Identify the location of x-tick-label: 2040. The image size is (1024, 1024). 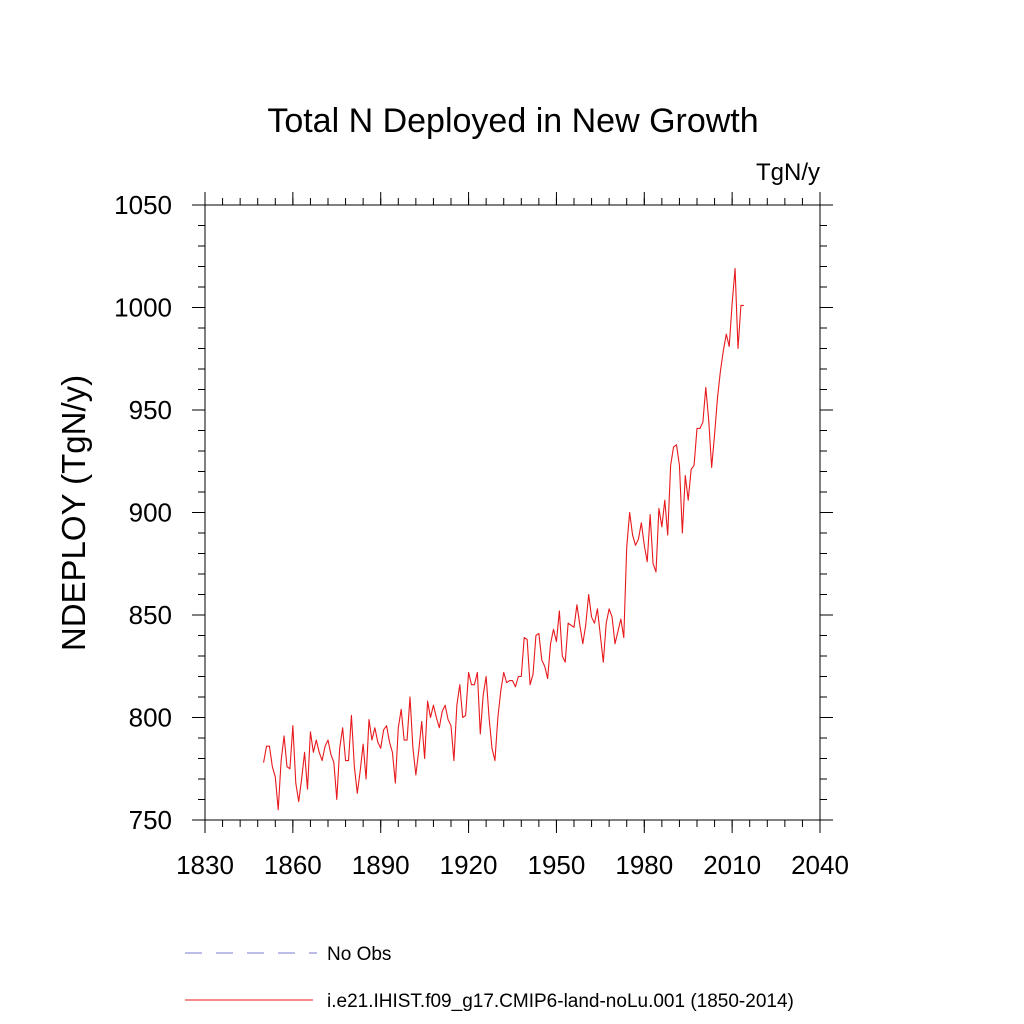
(820, 865).